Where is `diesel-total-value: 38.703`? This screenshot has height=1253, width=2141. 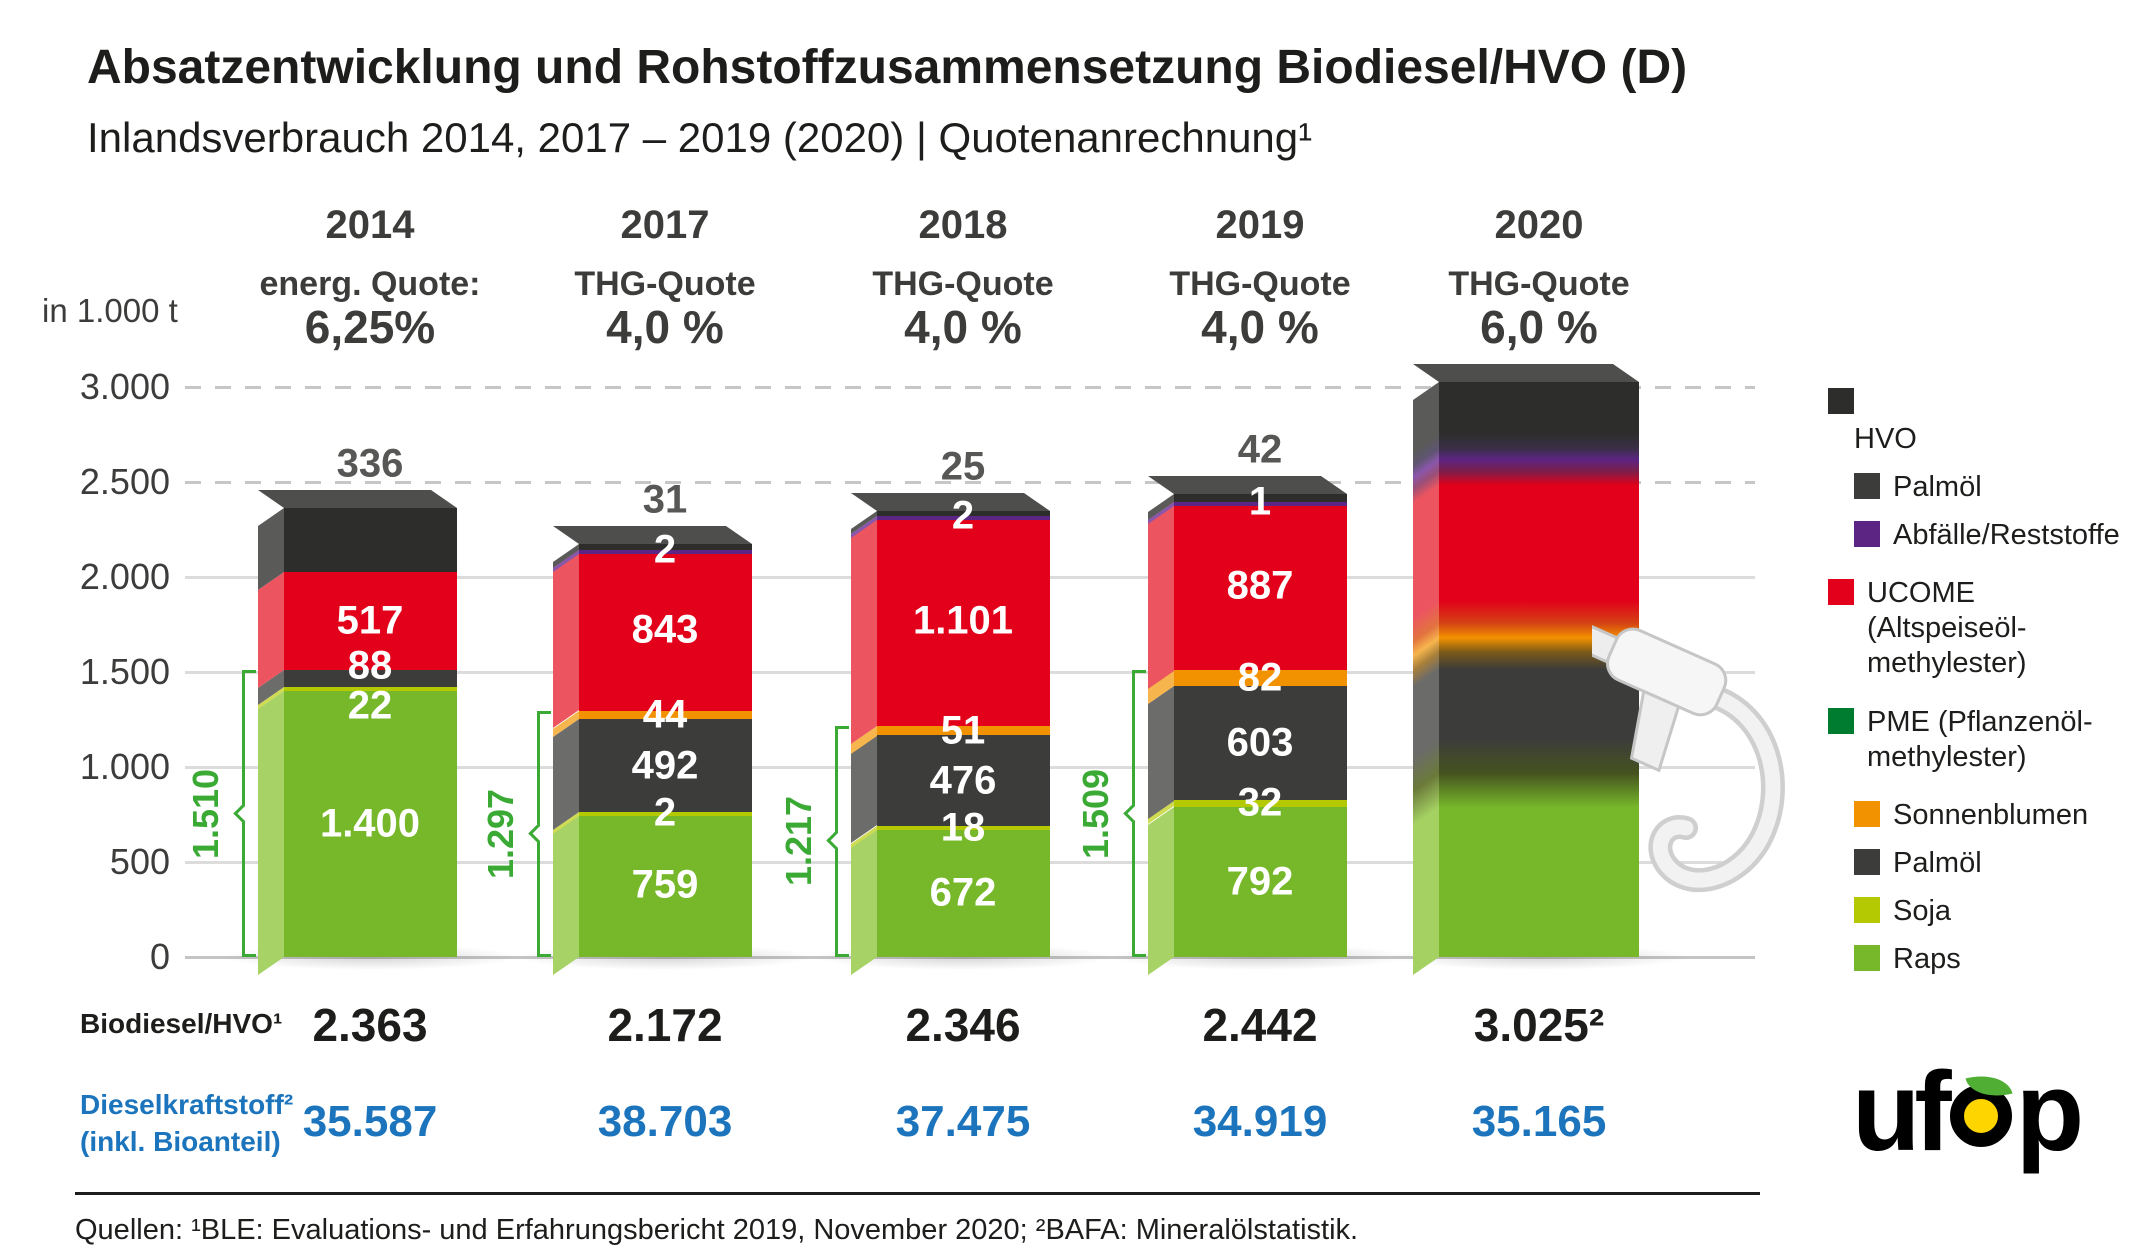
diesel-total-value: 38.703 is located at coordinates (665, 1121).